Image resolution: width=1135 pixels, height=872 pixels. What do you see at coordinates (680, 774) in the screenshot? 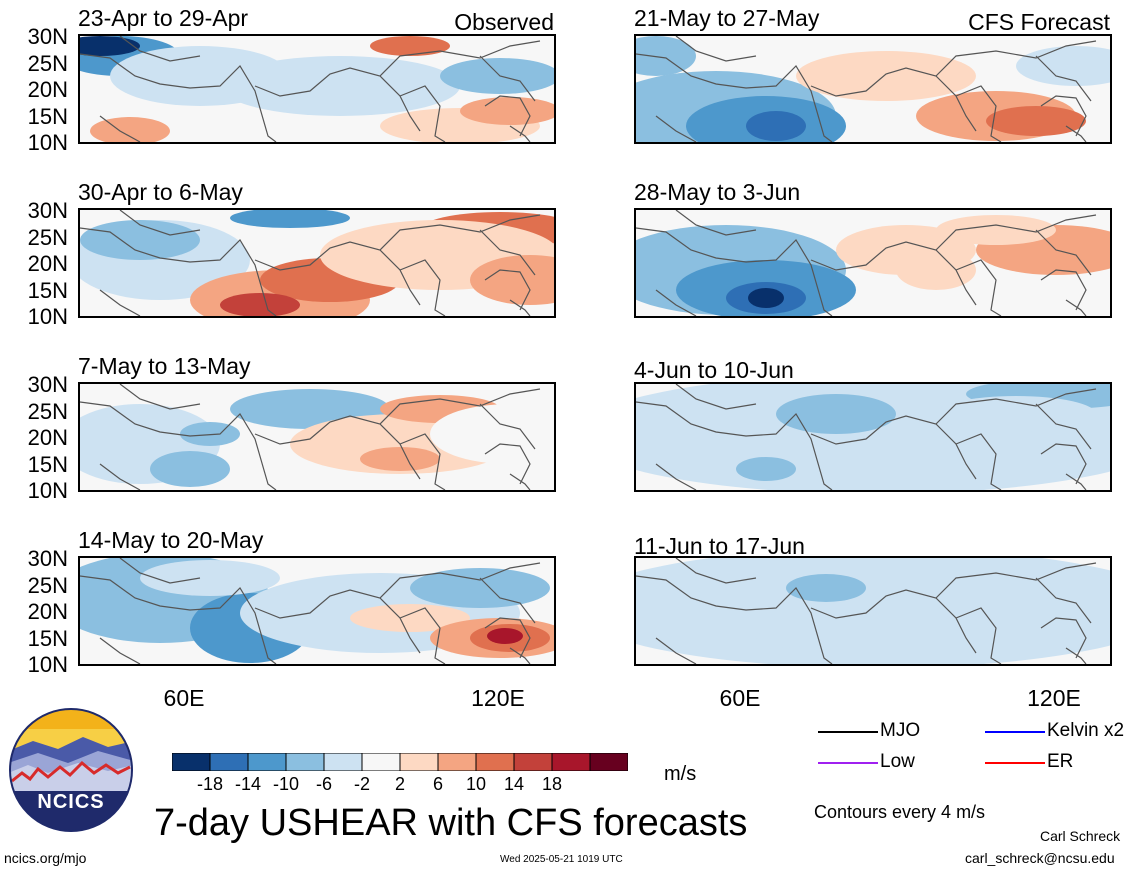
I see `colorbar-unit: m/s` at bounding box center [680, 774].